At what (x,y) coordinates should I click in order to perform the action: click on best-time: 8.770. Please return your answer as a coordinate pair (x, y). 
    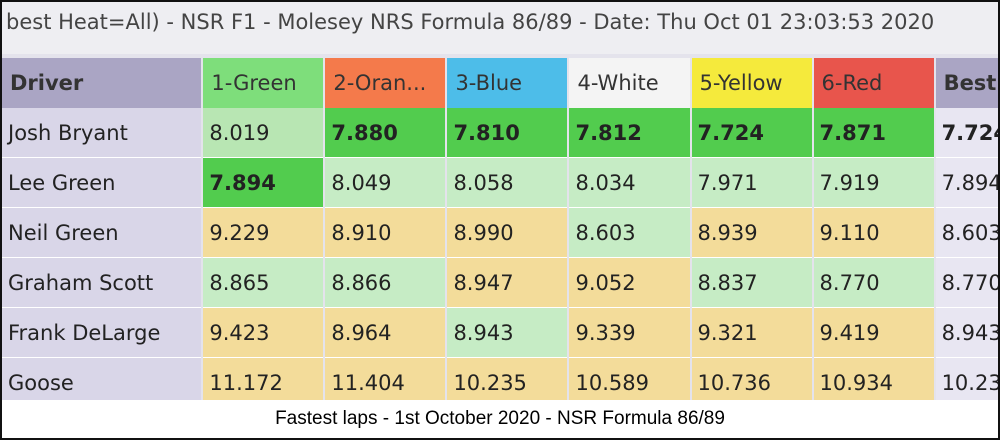
    Looking at the image, I should click on (966, 283).